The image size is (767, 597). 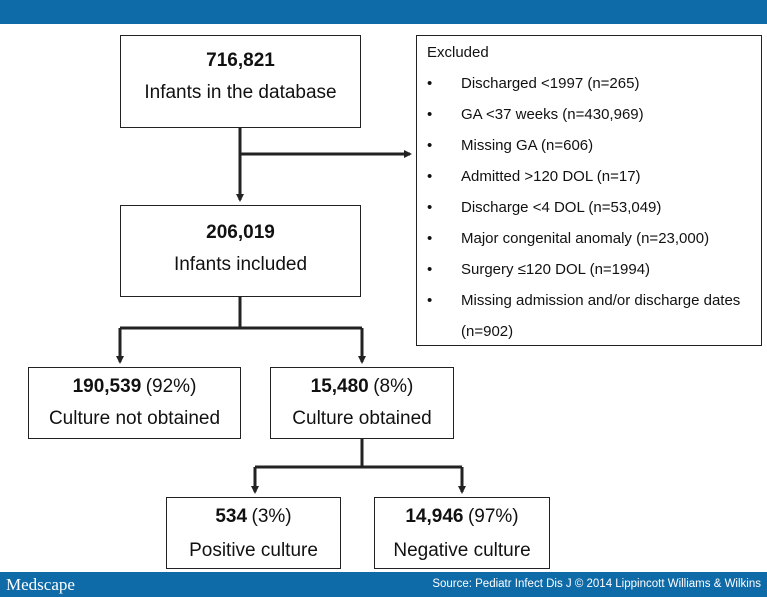 What do you see at coordinates (134, 418) in the screenshot?
I see `not-obtained-label: Culture not obtained` at bounding box center [134, 418].